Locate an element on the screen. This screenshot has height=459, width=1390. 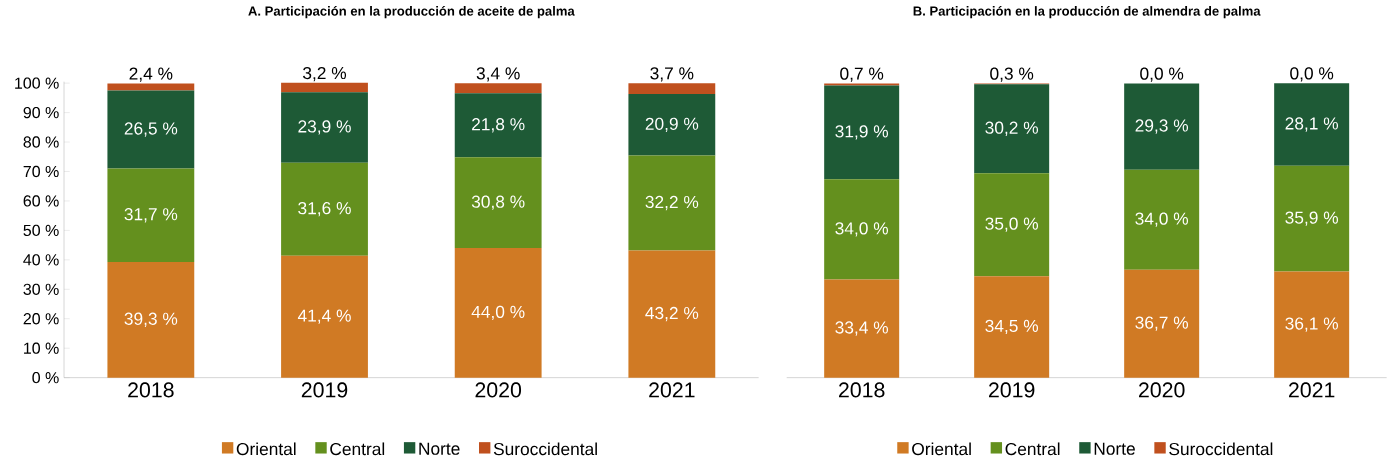
data-label: 36,1 % is located at coordinates (1312, 324).